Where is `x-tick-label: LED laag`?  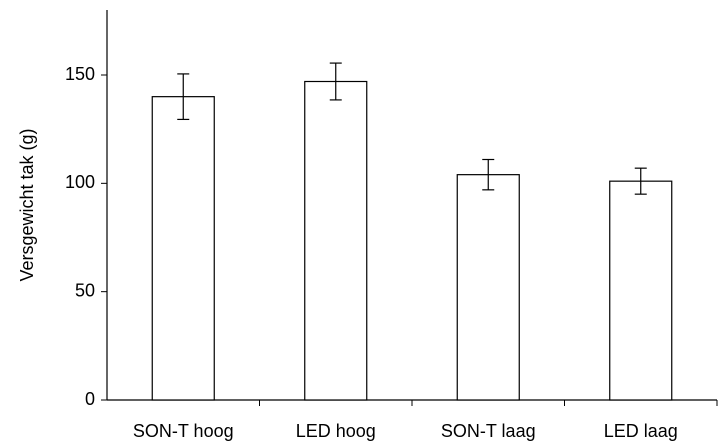
x-tick-label: LED laag is located at coordinates (641, 431).